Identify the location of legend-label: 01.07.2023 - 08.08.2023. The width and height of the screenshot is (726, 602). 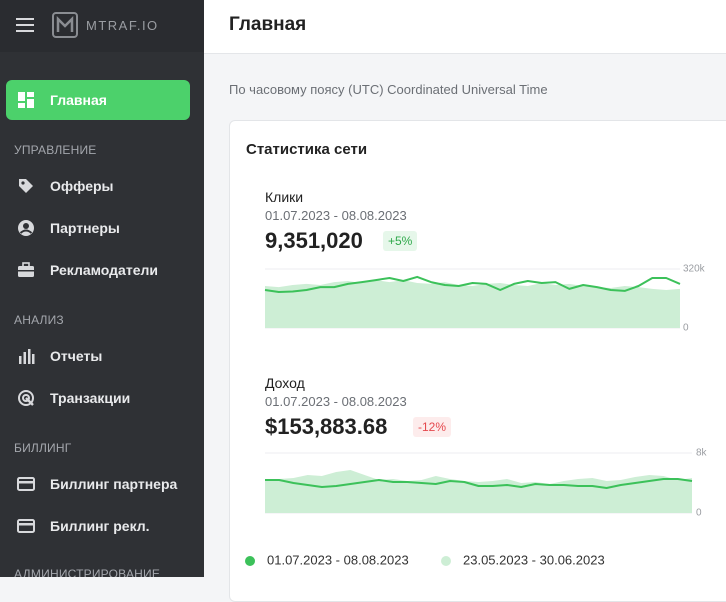
(338, 559).